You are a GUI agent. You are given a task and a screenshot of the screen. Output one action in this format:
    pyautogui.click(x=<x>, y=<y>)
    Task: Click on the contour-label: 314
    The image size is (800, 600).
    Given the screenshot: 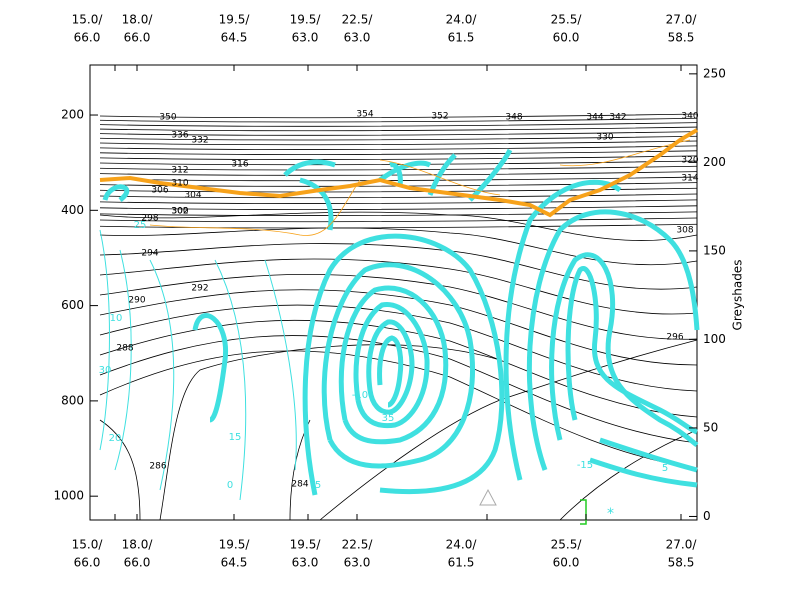 What is the action you would take?
    pyautogui.click(x=689, y=179)
    